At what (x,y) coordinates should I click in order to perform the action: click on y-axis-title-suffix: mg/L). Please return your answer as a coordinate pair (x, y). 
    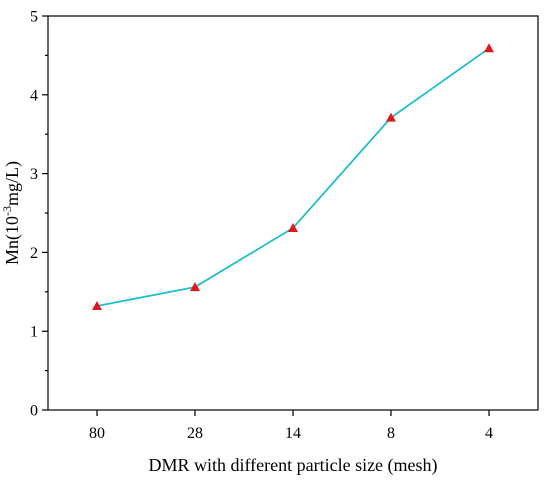
    Looking at the image, I should click on (12, 183).